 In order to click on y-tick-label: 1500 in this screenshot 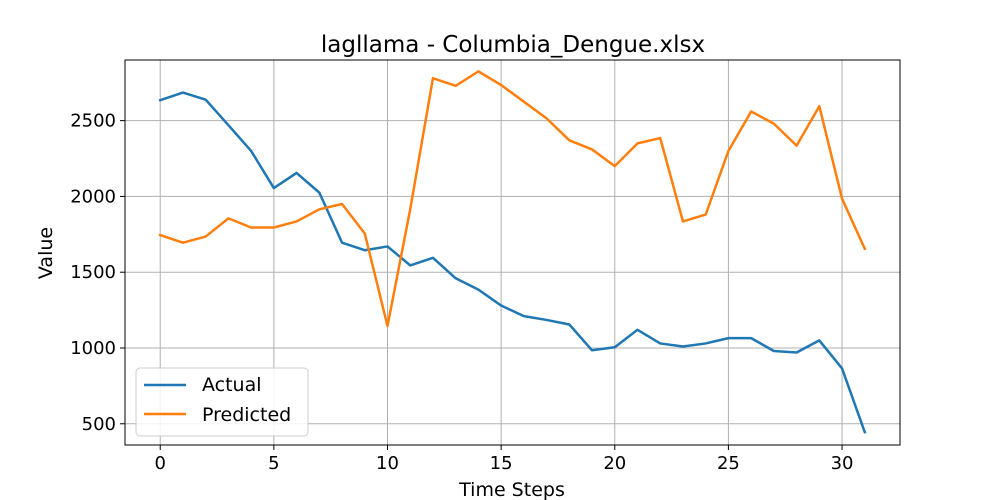, I will do `click(93, 272)`.